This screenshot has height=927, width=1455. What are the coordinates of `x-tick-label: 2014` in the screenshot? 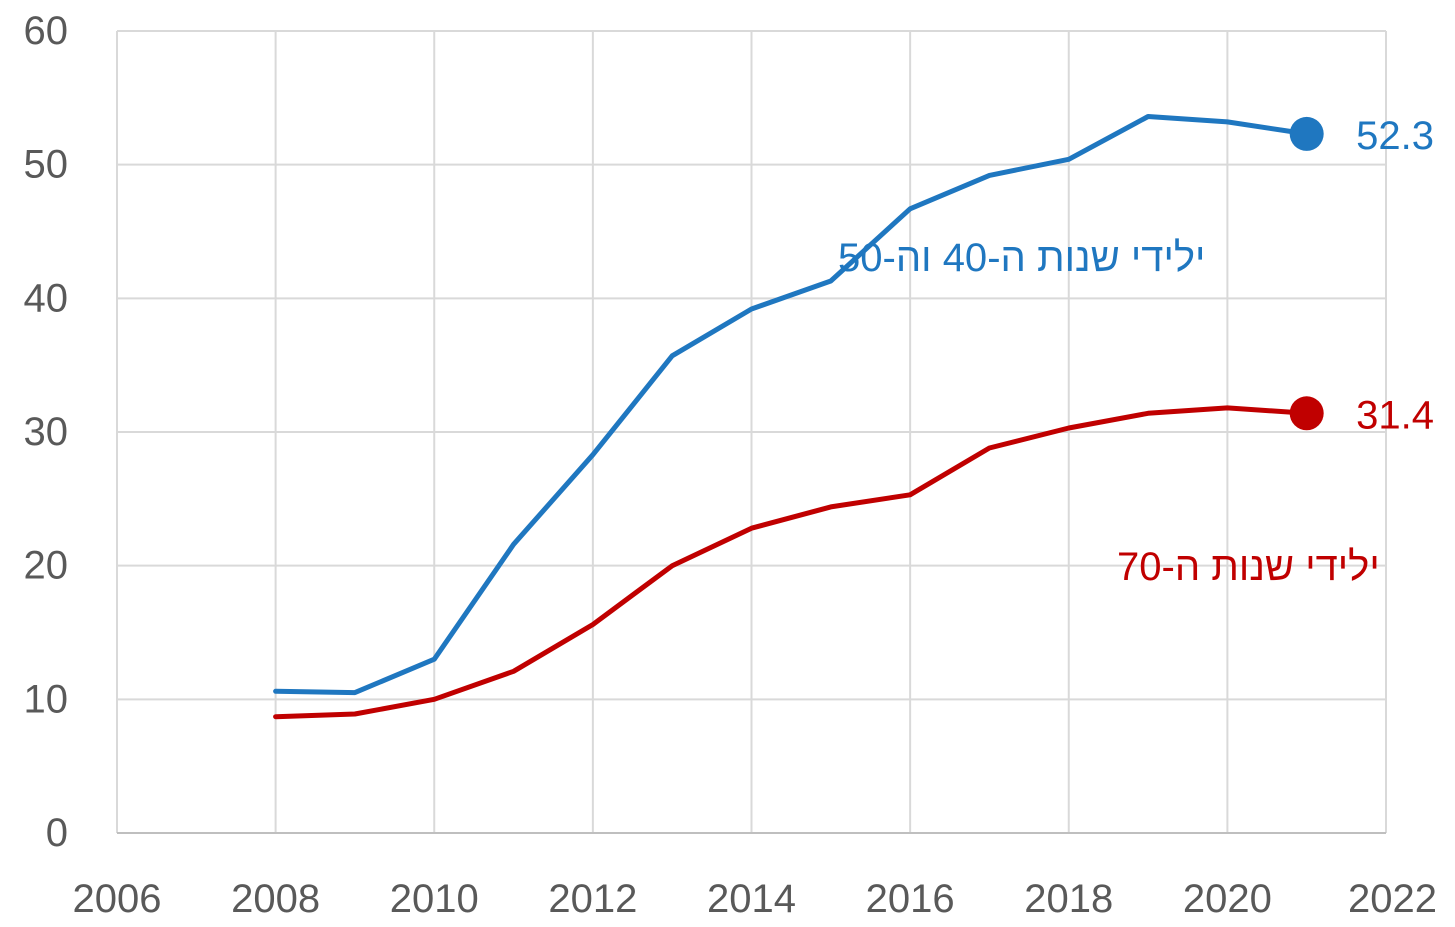 It's located at (751, 899).